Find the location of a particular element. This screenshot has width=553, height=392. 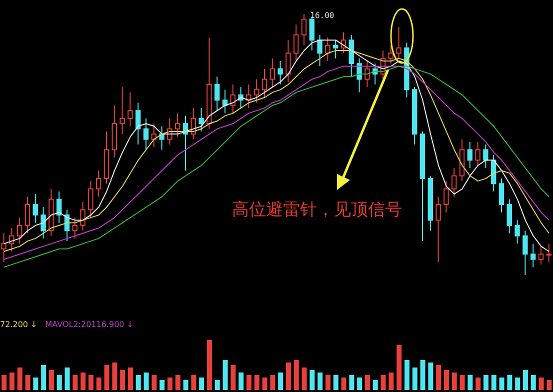

annotation: 16.00 is located at coordinates (322, 15).